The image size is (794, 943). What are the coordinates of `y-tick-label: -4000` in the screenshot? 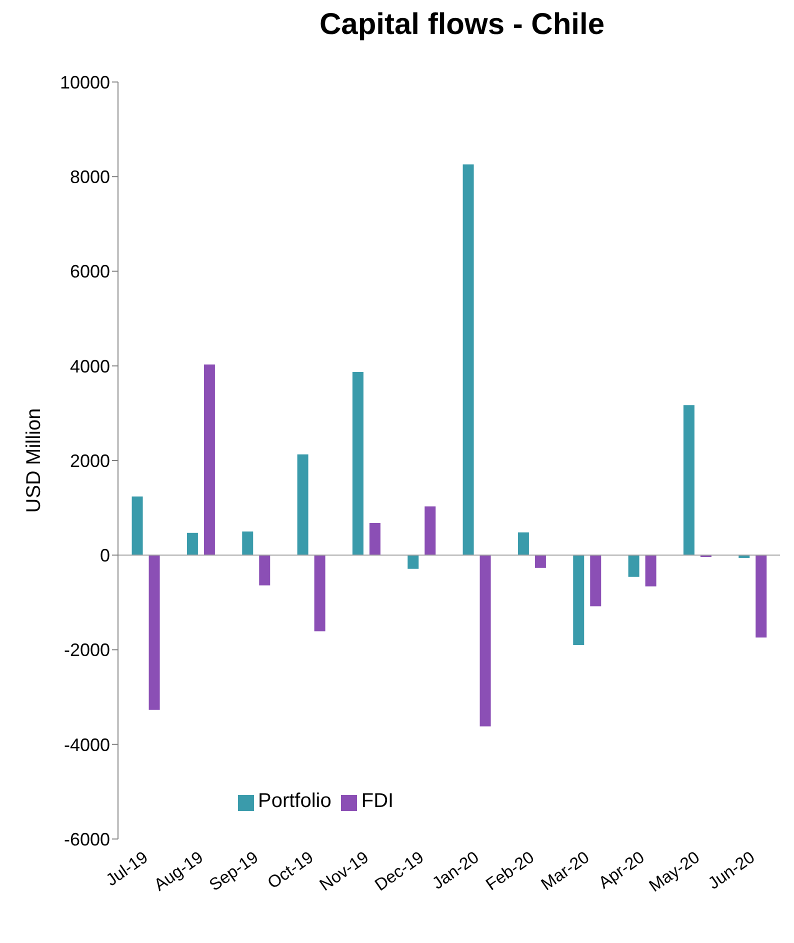 It's located at (87, 744).